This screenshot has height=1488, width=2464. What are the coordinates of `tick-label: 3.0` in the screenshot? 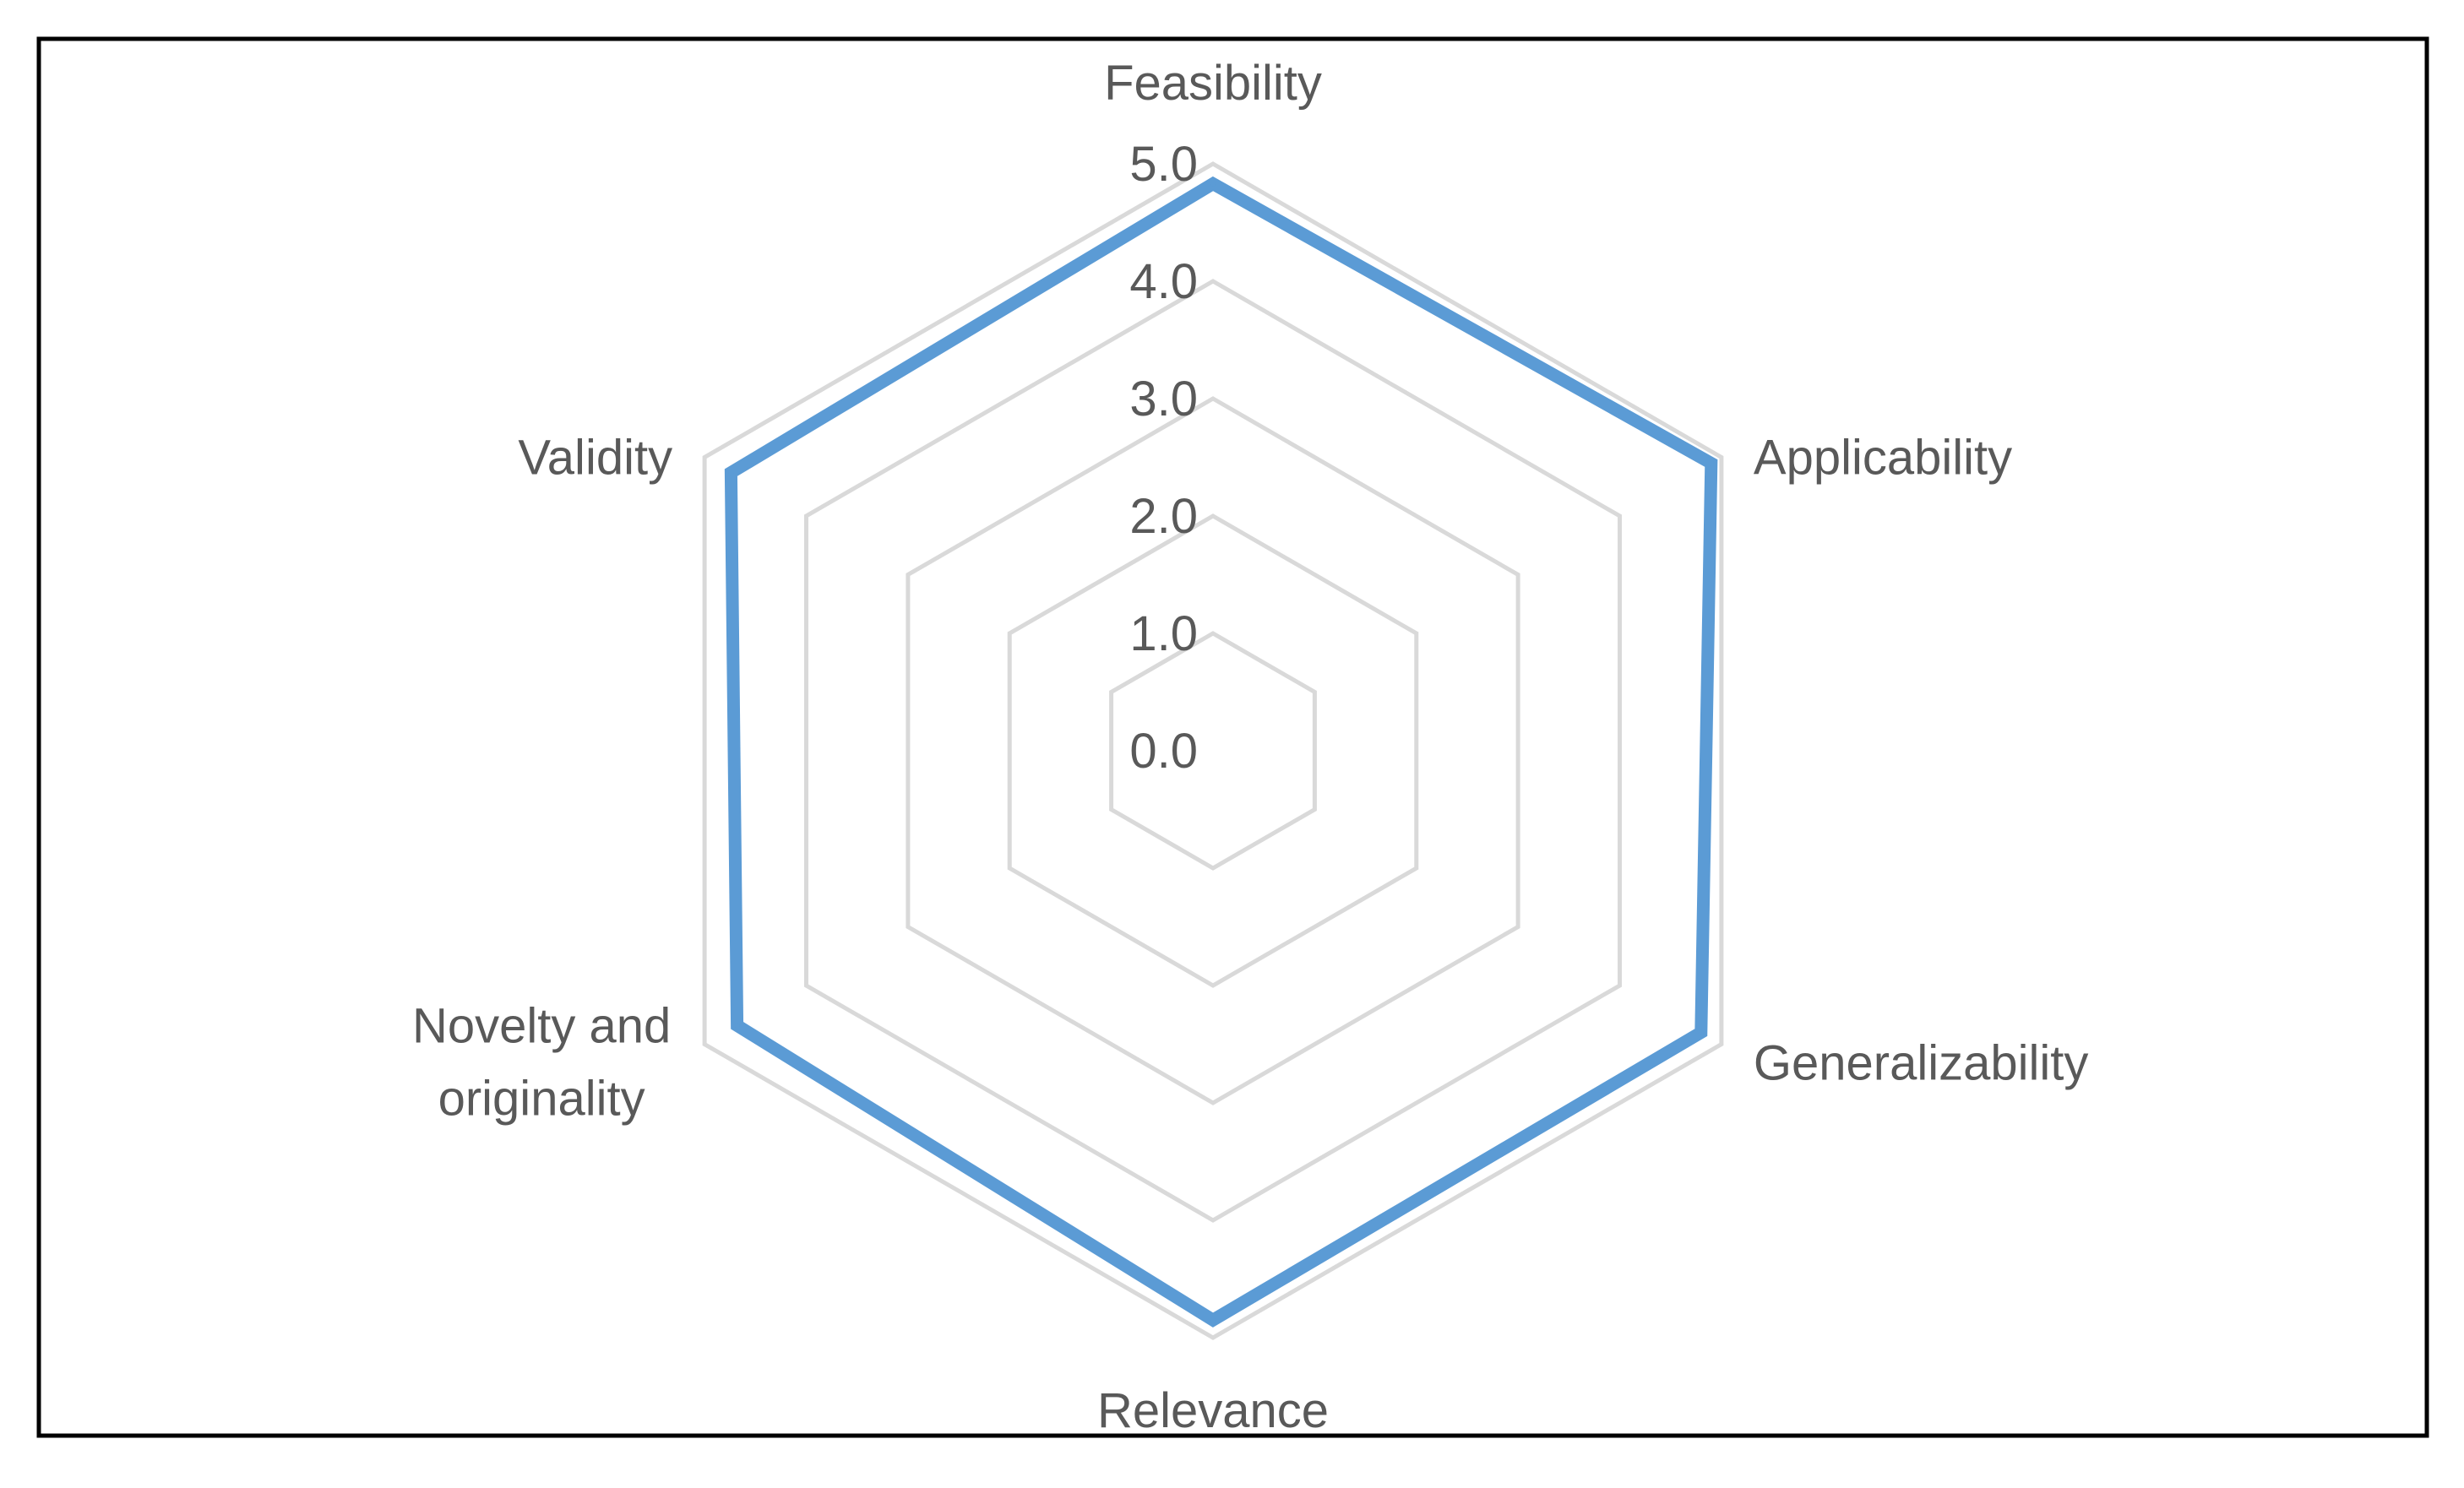 It's located at (1163, 399).